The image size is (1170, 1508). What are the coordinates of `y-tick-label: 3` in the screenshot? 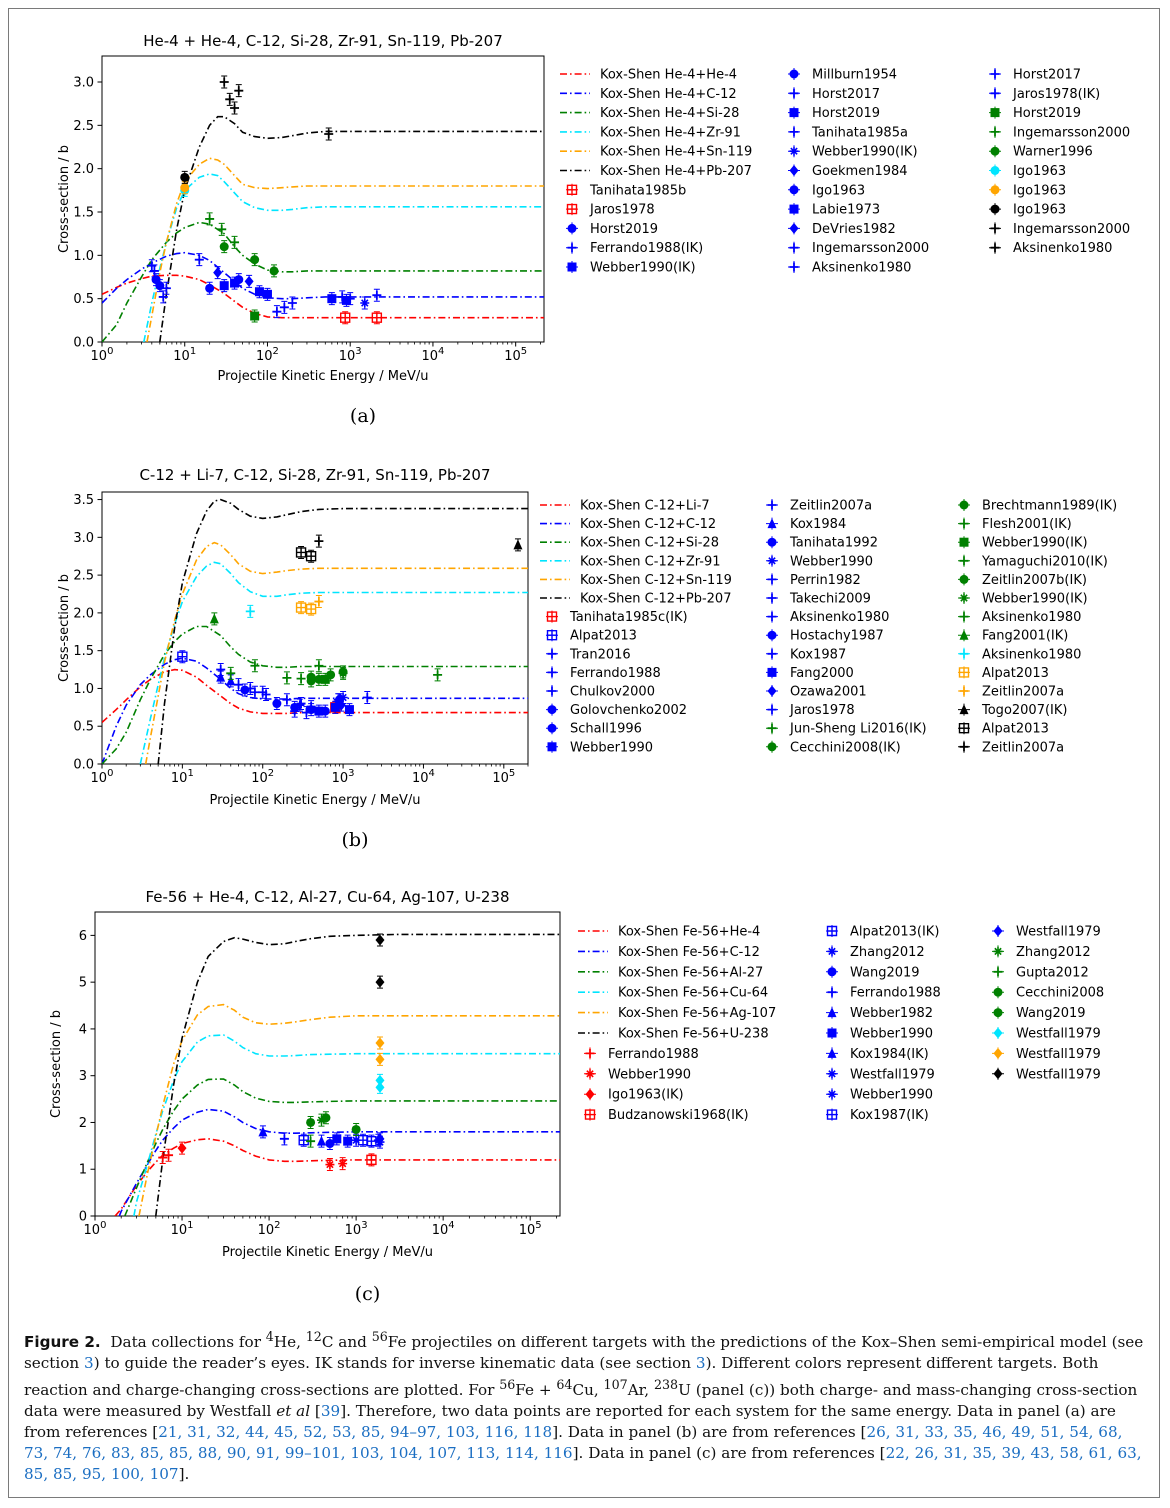 It's located at (83, 1076).